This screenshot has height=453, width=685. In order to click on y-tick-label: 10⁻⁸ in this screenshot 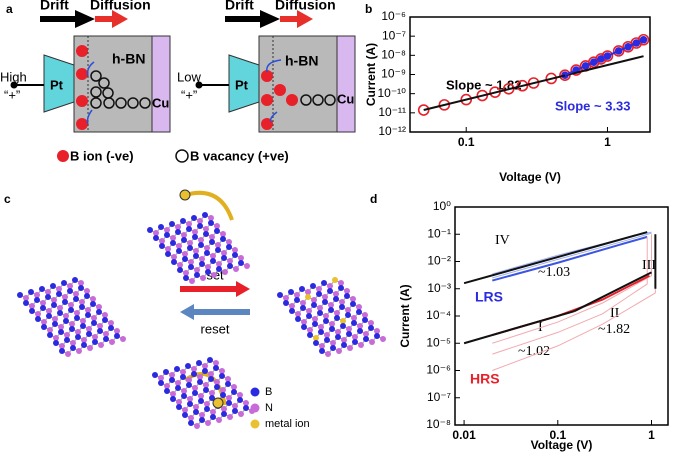, I will do `click(393, 55)`.